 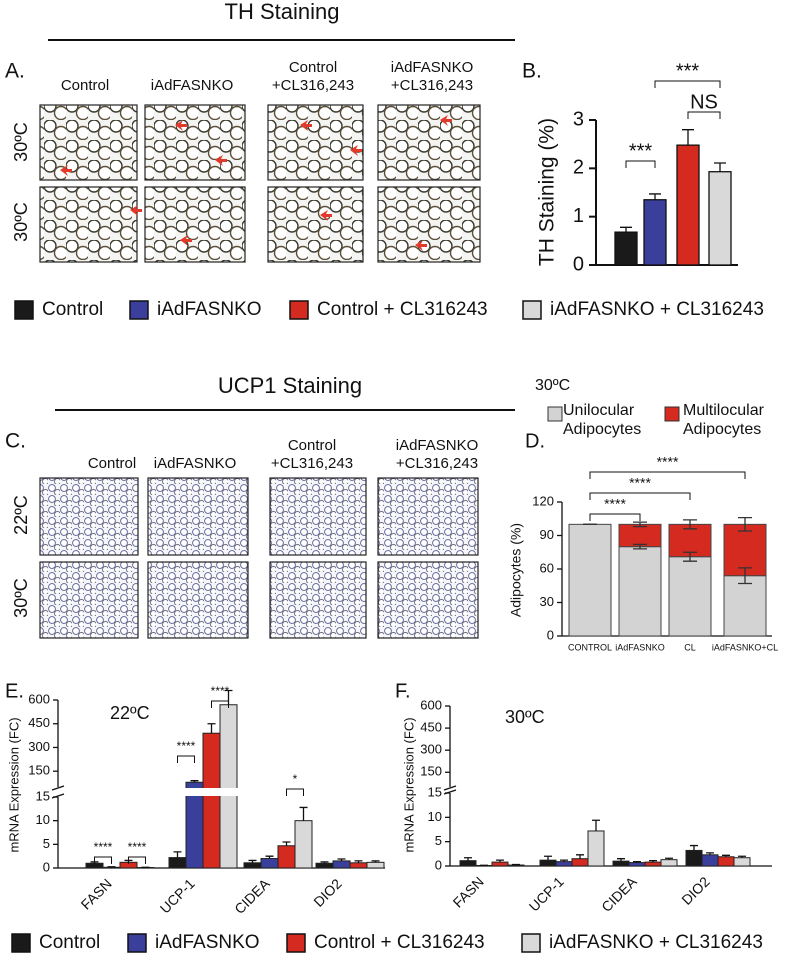 What do you see at coordinates (657, 309) in the screenshot?
I see `legend-label: iAdFASNKO + CL316243` at bounding box center [657, 309].